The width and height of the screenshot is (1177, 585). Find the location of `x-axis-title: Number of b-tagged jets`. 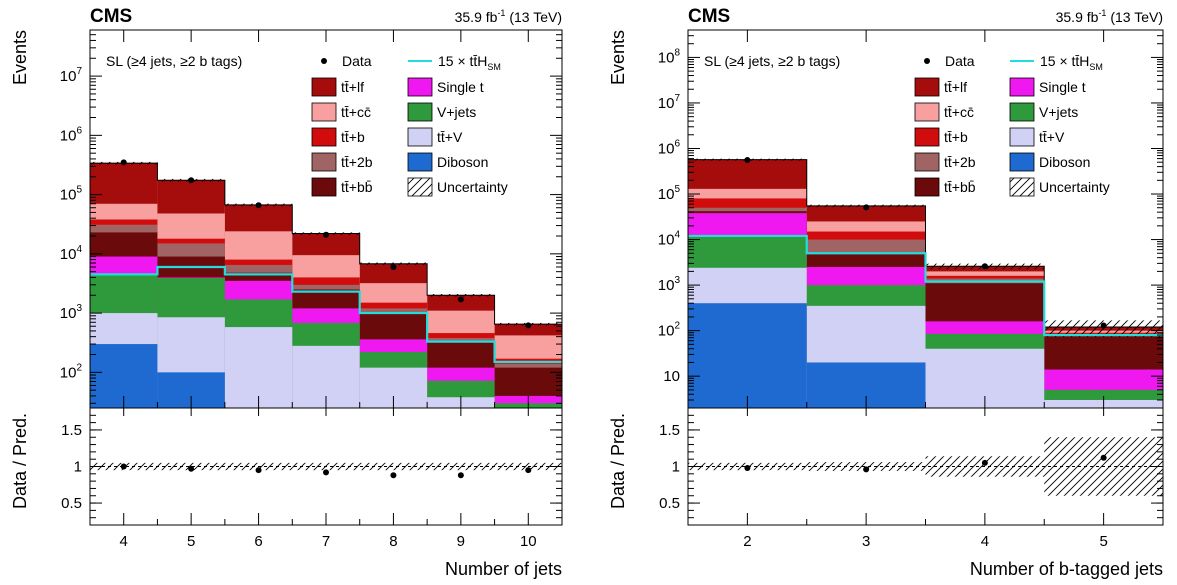

x-axis-title: Number of b-tagged jets is located at coordinates (1066, 569).